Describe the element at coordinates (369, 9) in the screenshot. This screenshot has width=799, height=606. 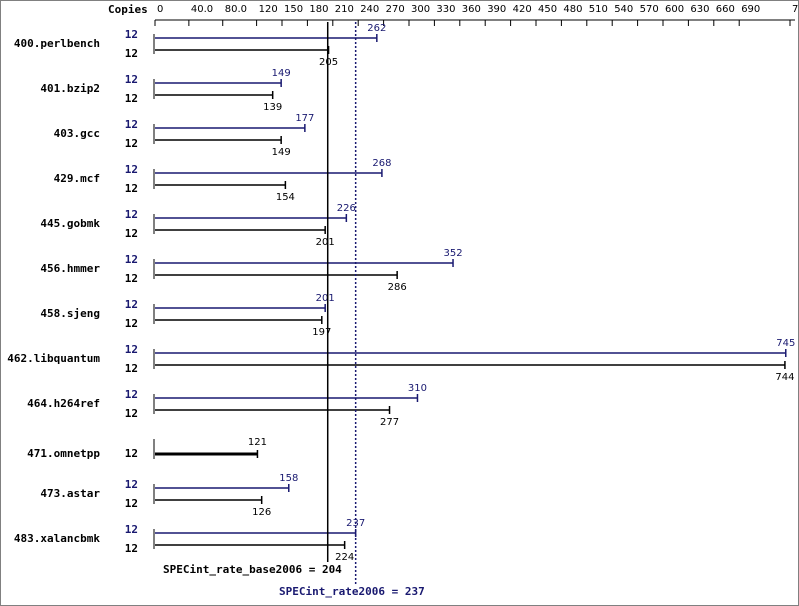
I see `x-tick-label: 240` at that location.